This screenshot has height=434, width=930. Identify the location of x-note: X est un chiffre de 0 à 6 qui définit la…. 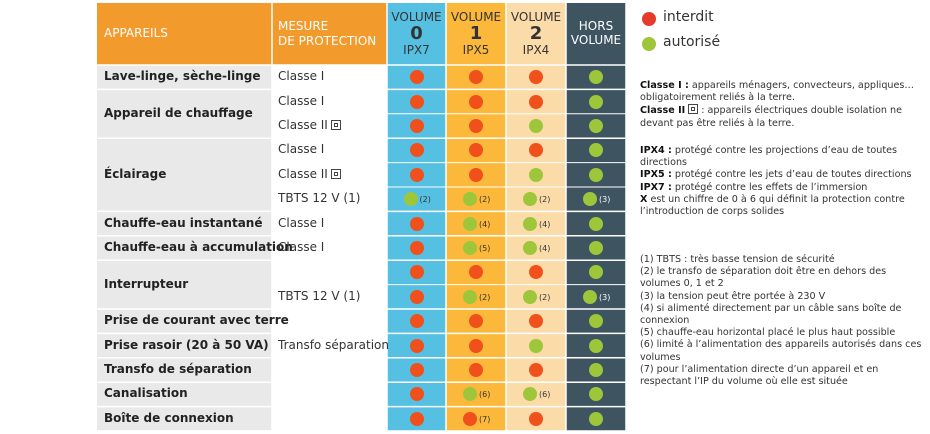
(782, 206).